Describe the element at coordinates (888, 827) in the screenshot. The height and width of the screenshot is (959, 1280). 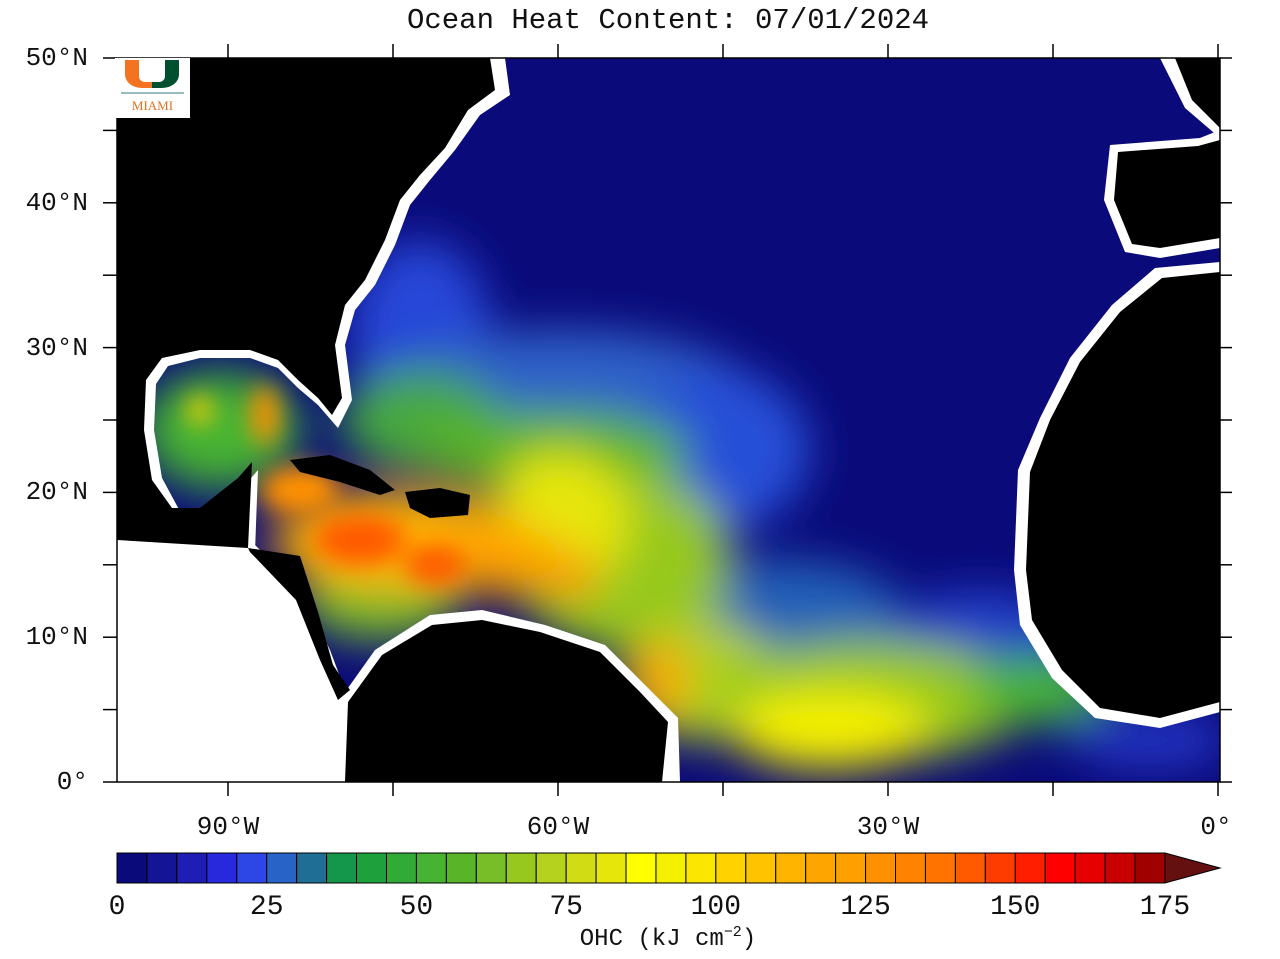
I see `lon-label: 30°W` at that location.